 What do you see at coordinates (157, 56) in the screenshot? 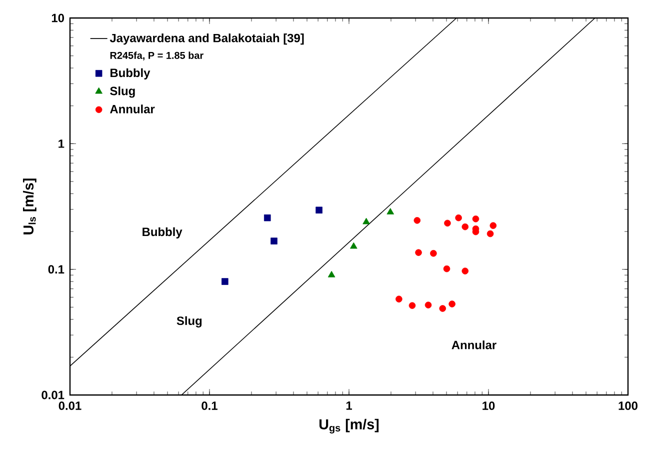
I see `annotation: R245fa, P = 1.85 bar` at bounding box center [157, 56].